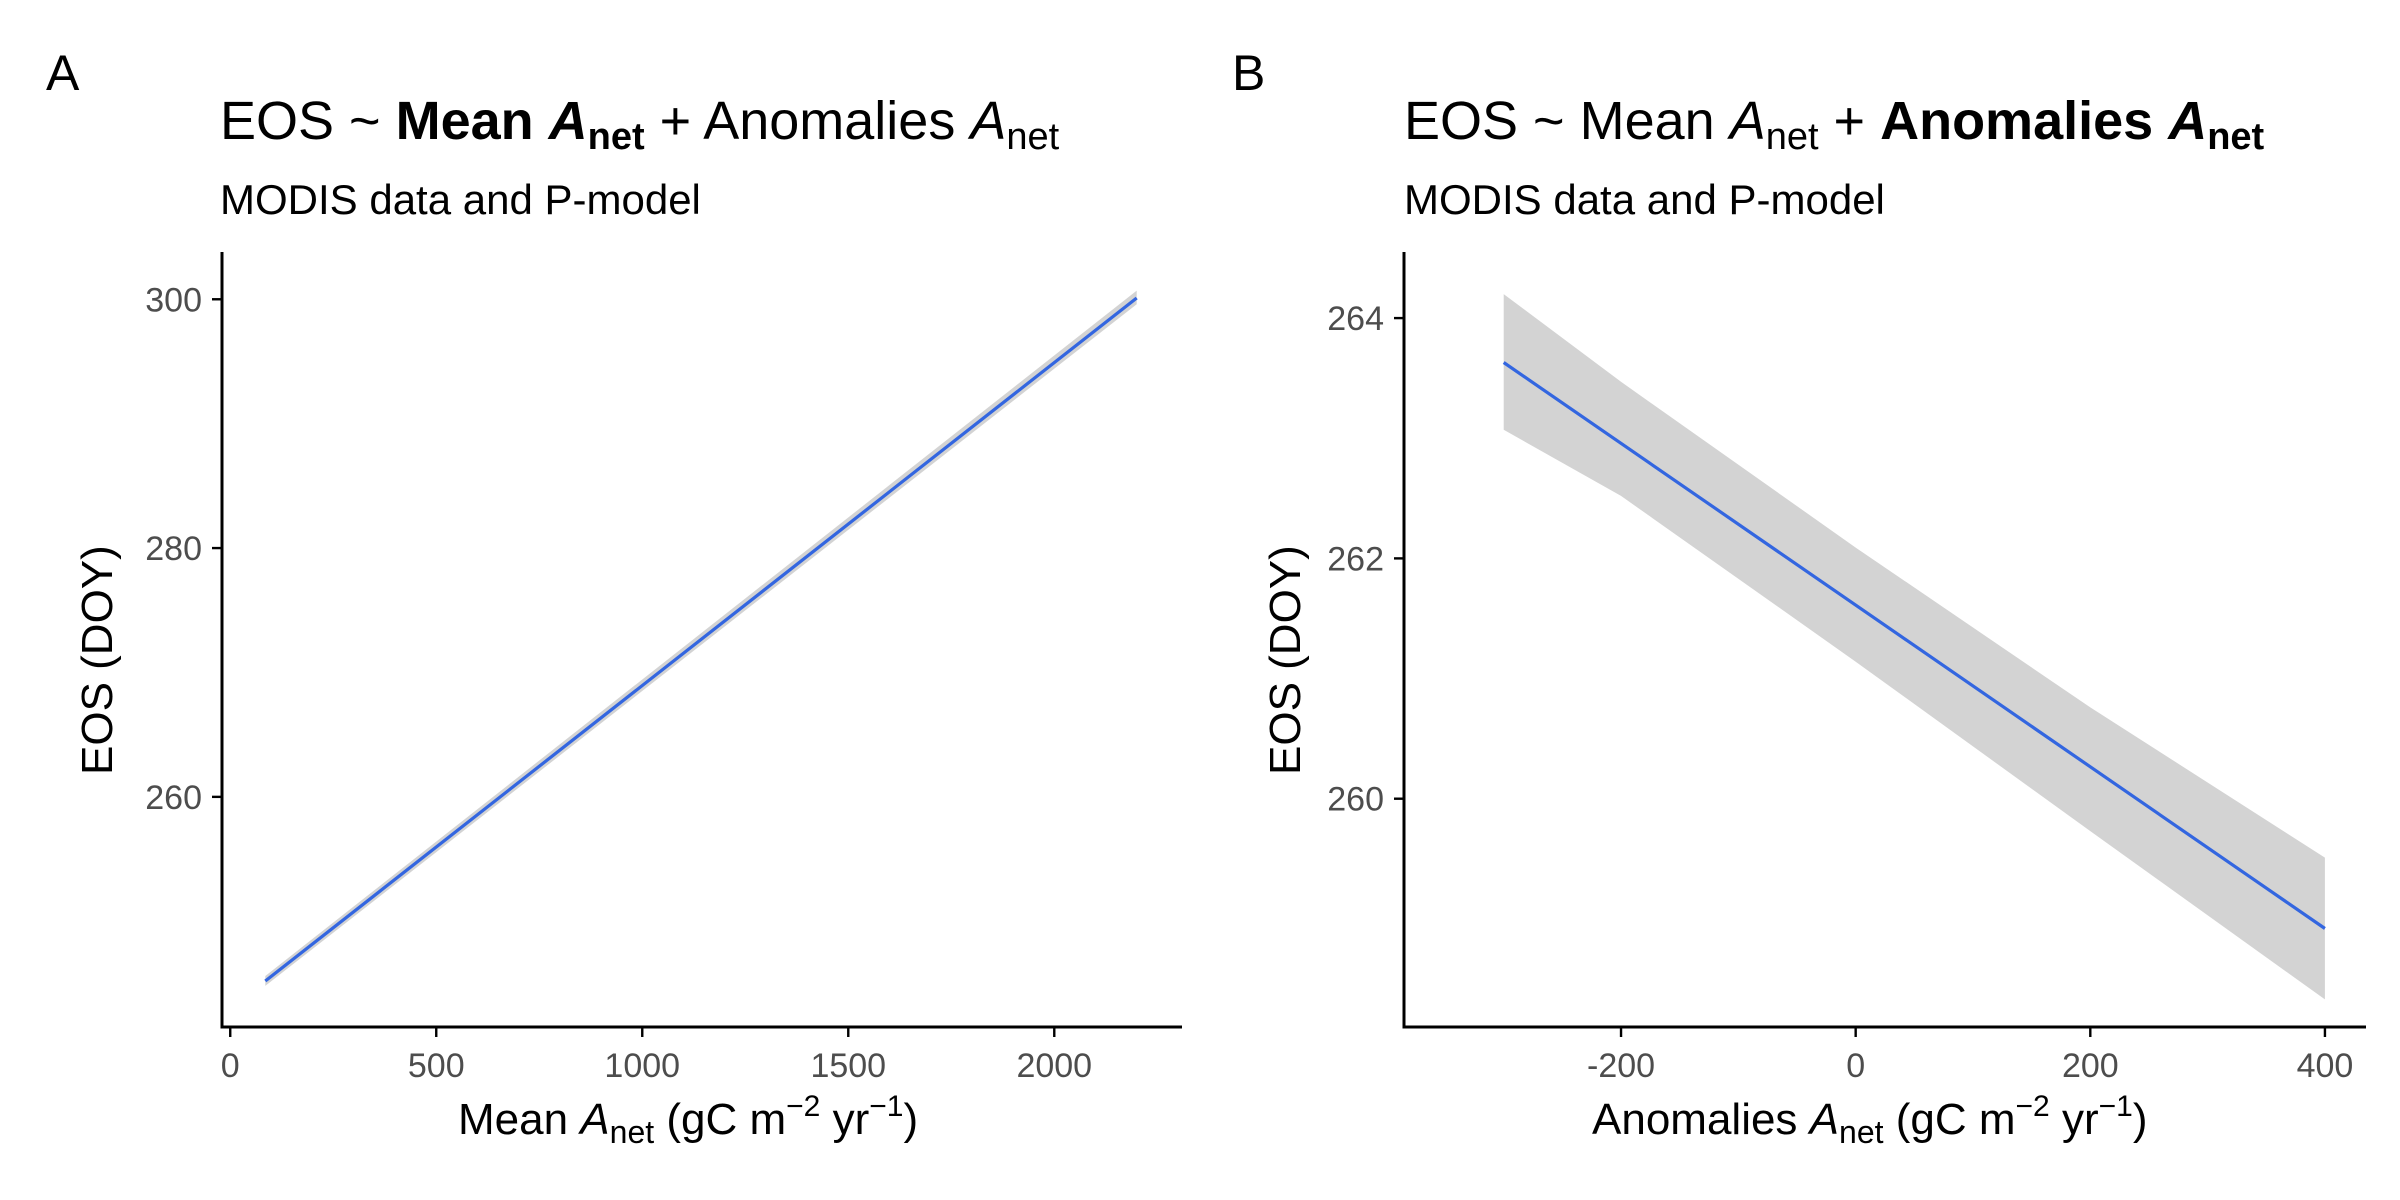 The image size is (2400, 1200). Describe the element at coordinates (1249, 73) in the screenshot. I see `panel-tag: B` at that location.